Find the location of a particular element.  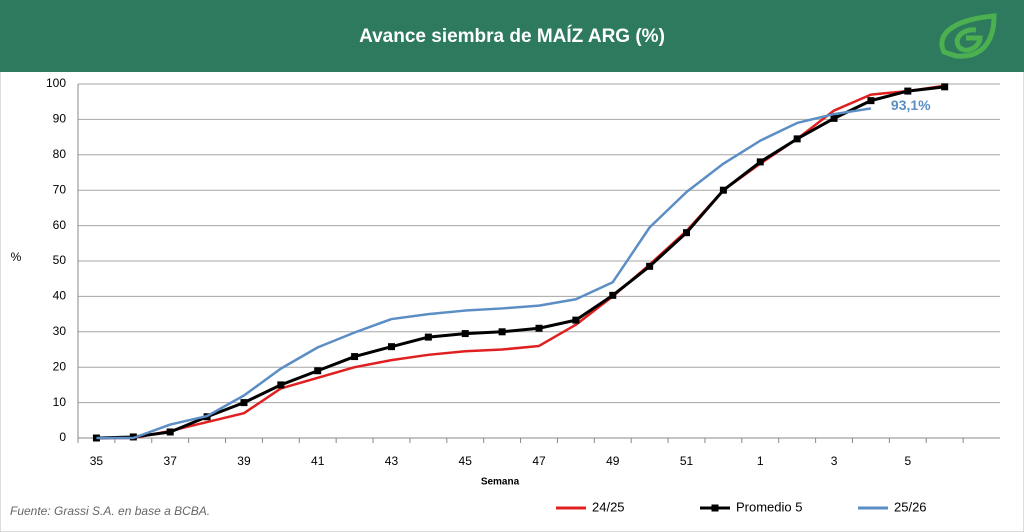

legend-label: 25/26 is located at coordinates (910, 506).